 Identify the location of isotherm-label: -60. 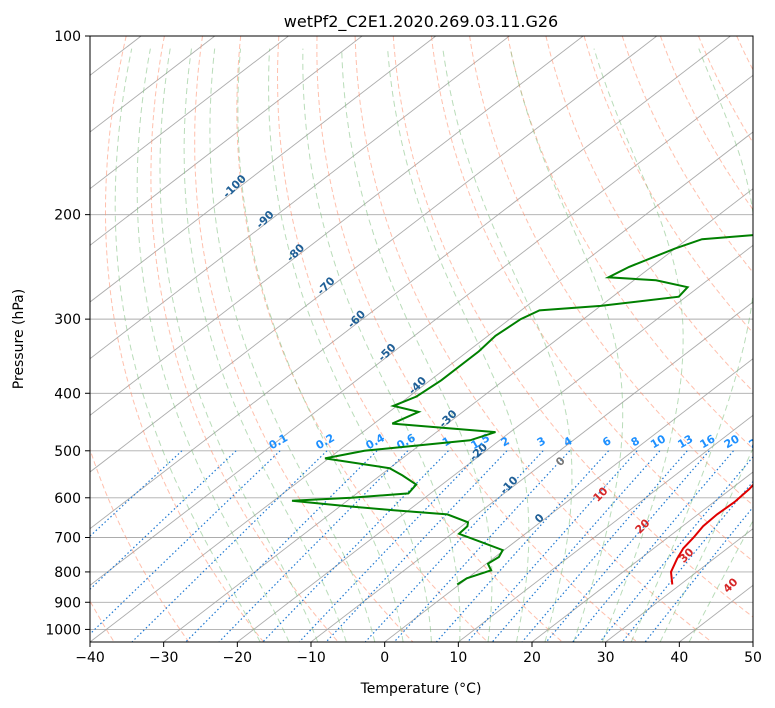
(356, 318).